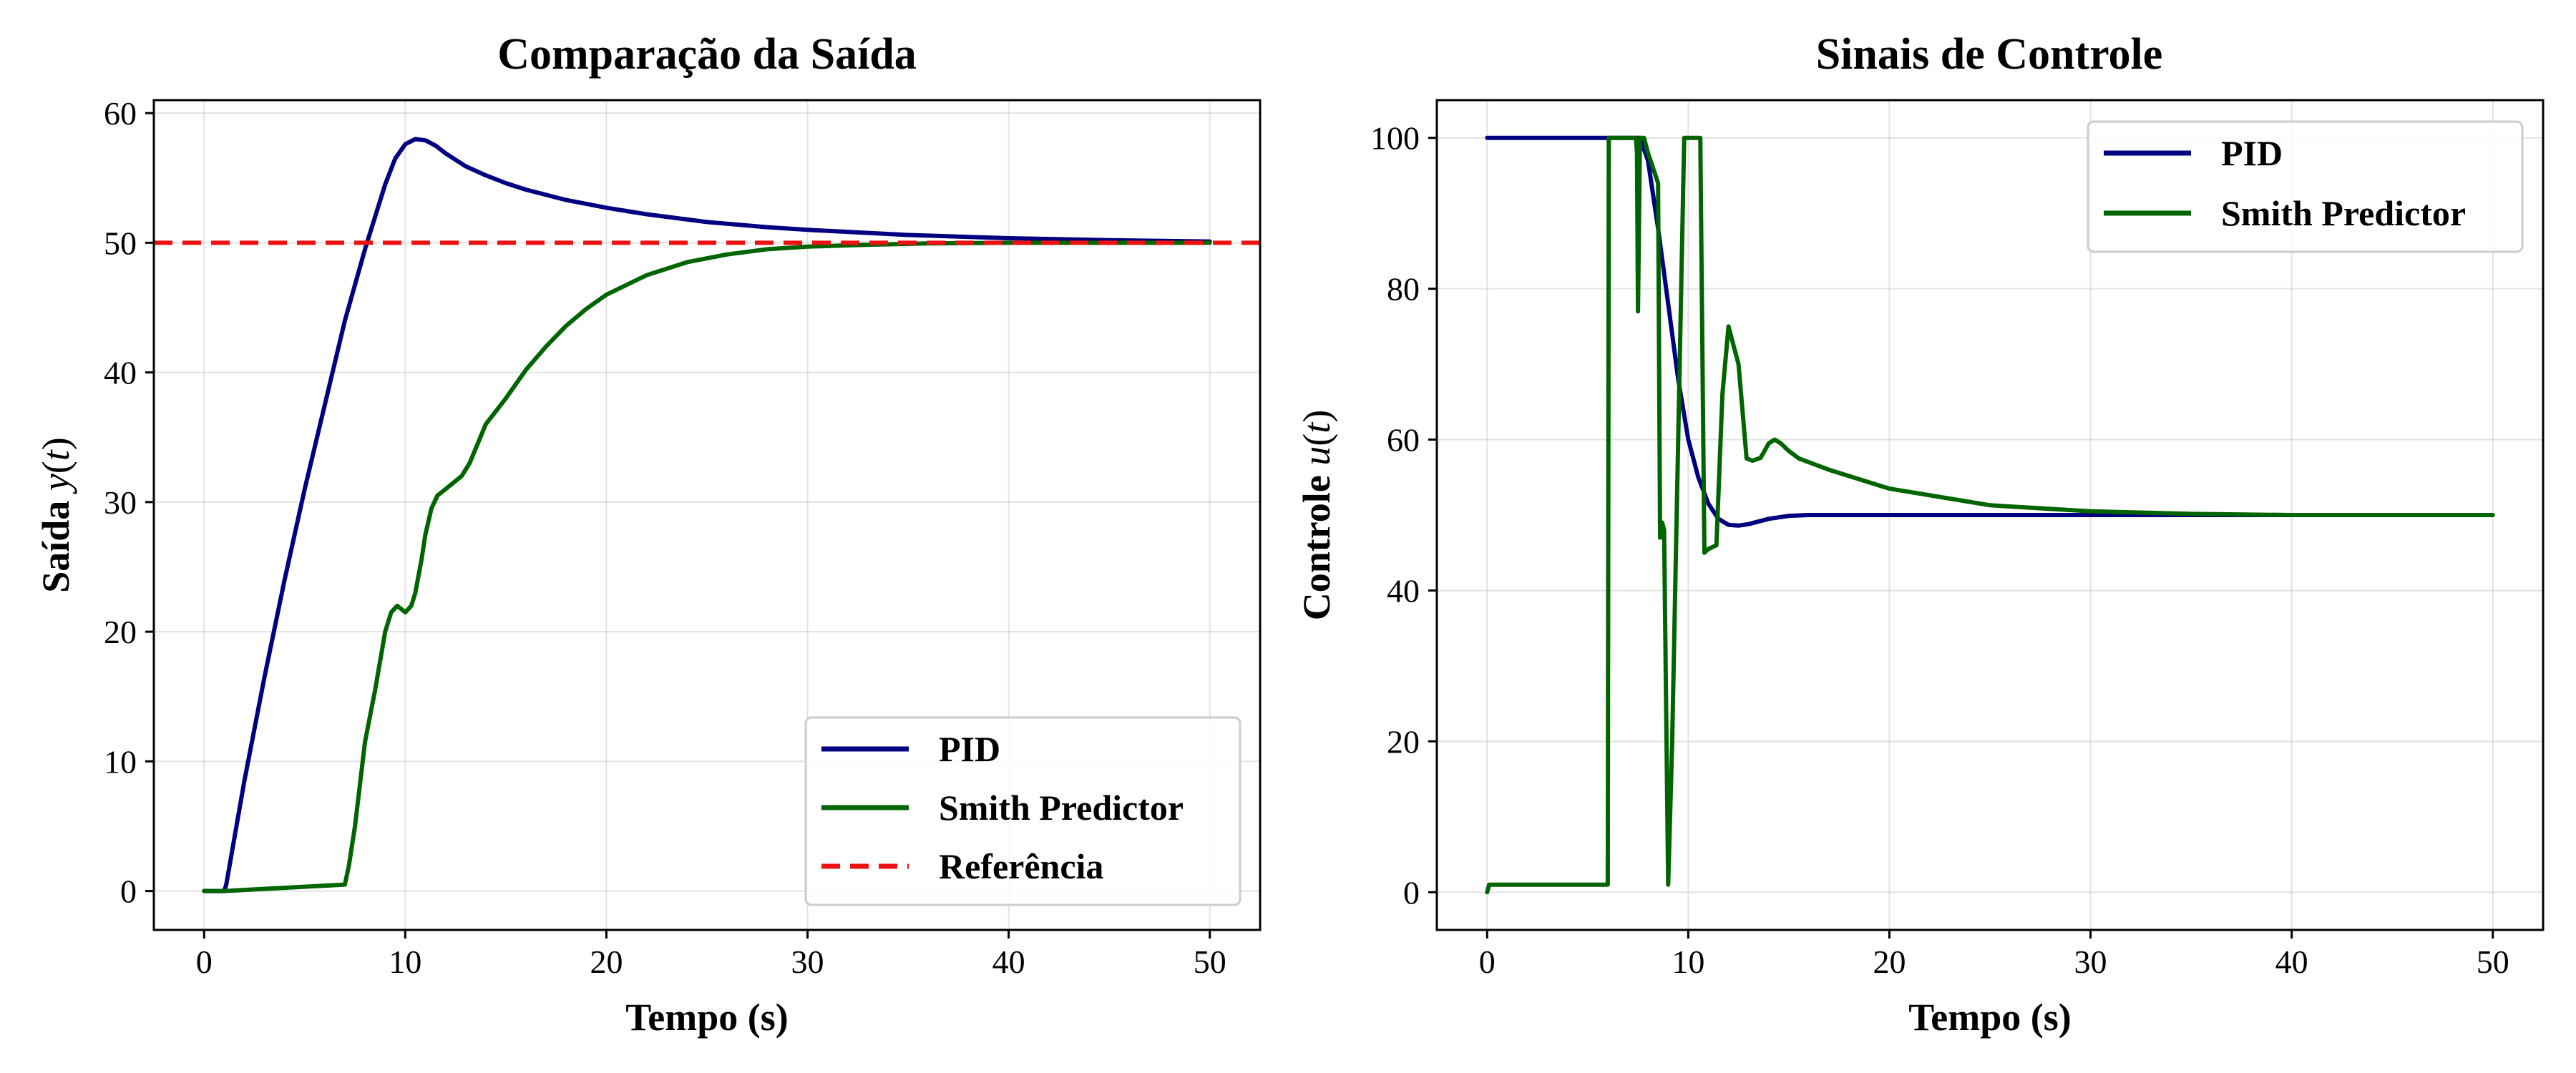  Describe the element at coordinates (1990, 331) in the screenshot. I see `series-line-pid` at that location.